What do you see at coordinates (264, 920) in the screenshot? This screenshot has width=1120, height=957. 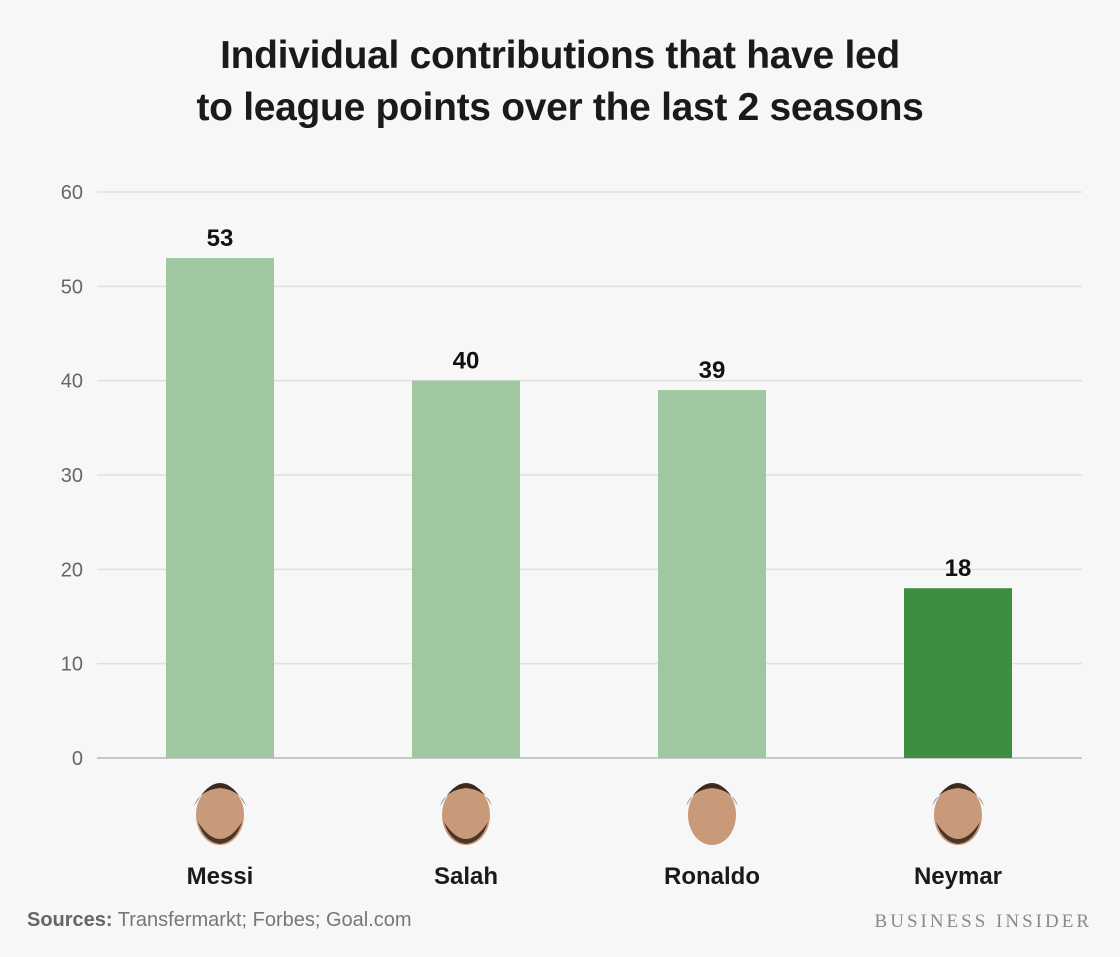 I see `sources-text: Transfermarkt; Forbes; Goal.com` at bounding box center [264, 920].